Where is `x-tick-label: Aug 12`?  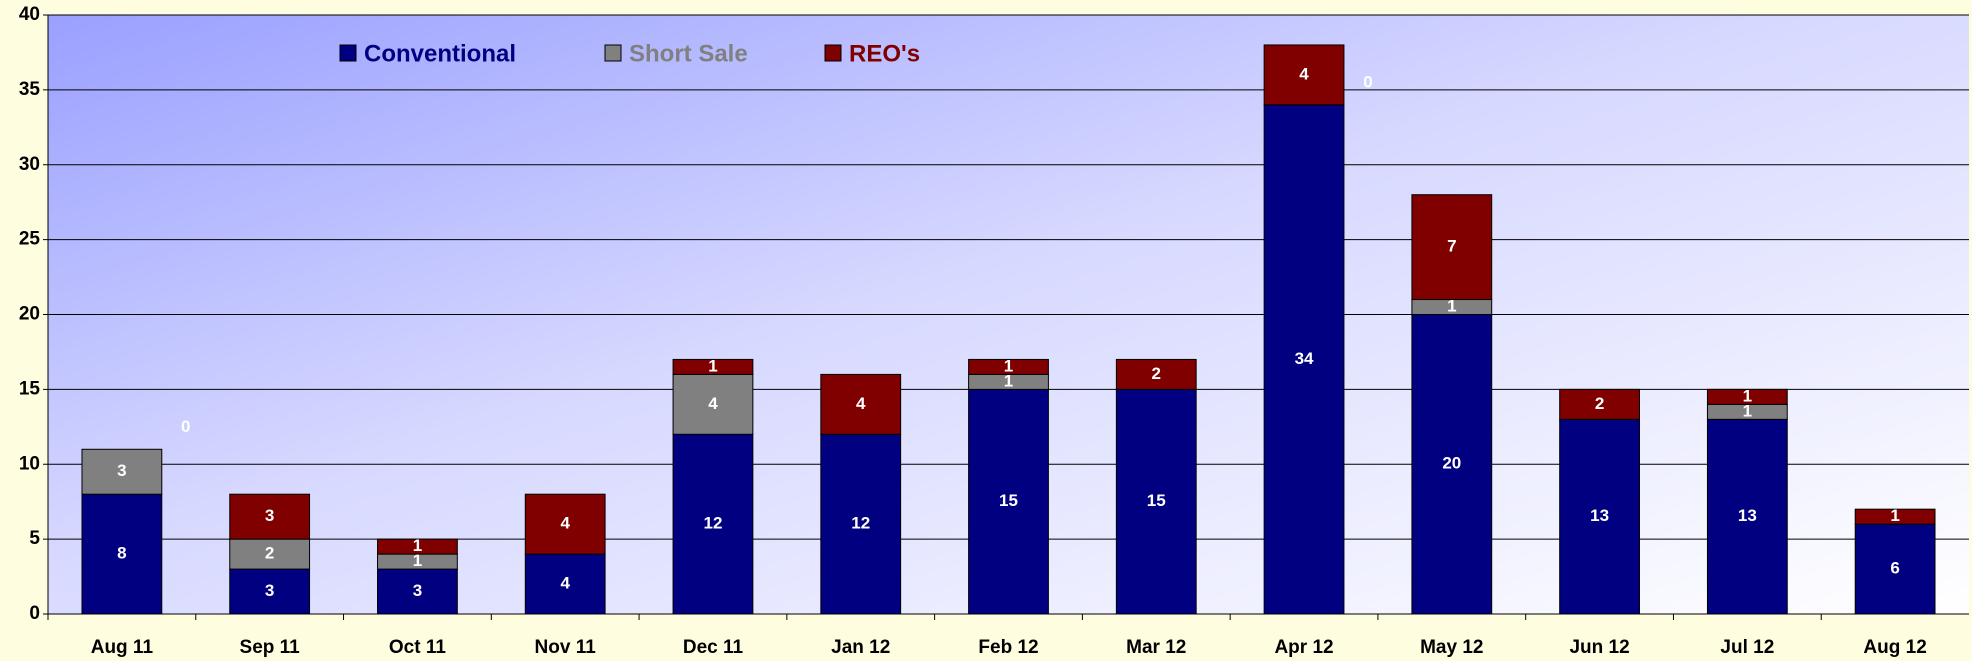 x-tick-label: Aug 12 is located at coordinates (1894, 647).